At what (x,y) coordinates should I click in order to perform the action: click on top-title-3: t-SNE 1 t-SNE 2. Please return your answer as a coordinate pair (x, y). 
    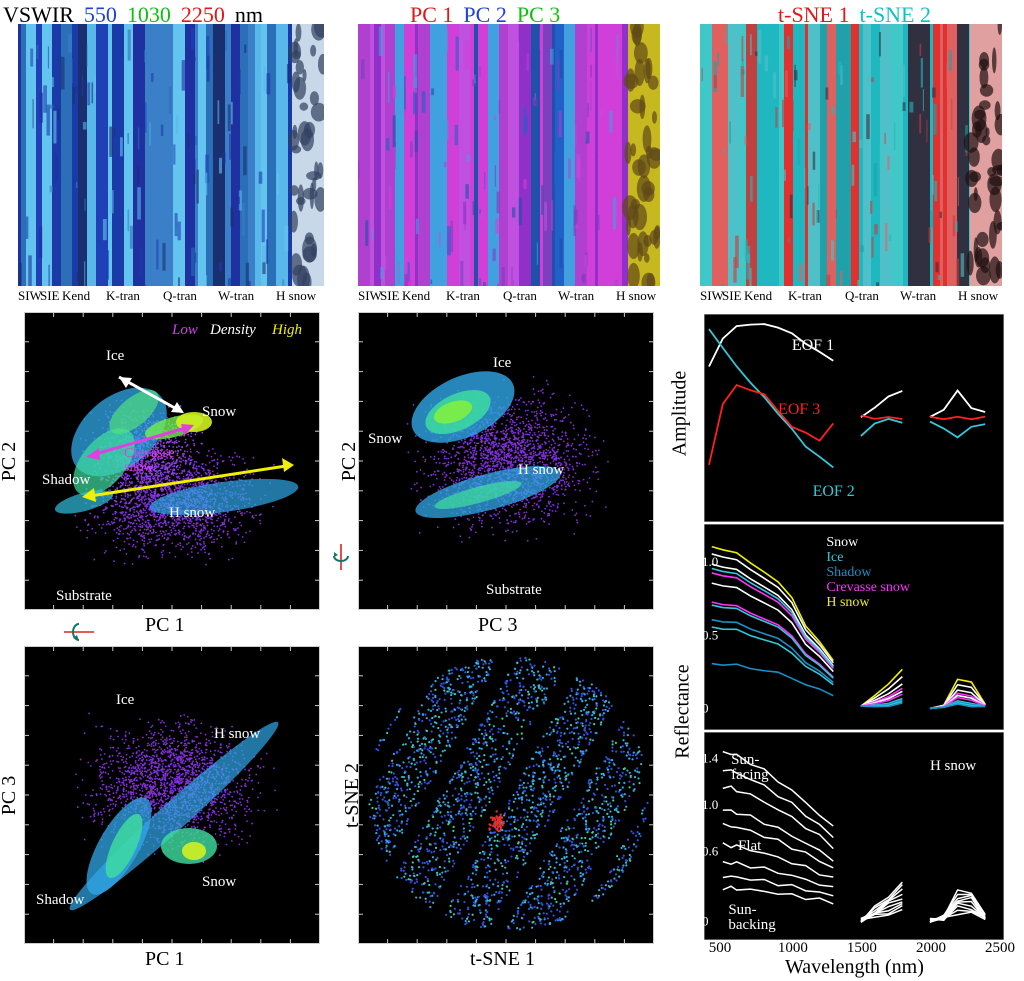
    Looking at the image, I should click on (859, 15).